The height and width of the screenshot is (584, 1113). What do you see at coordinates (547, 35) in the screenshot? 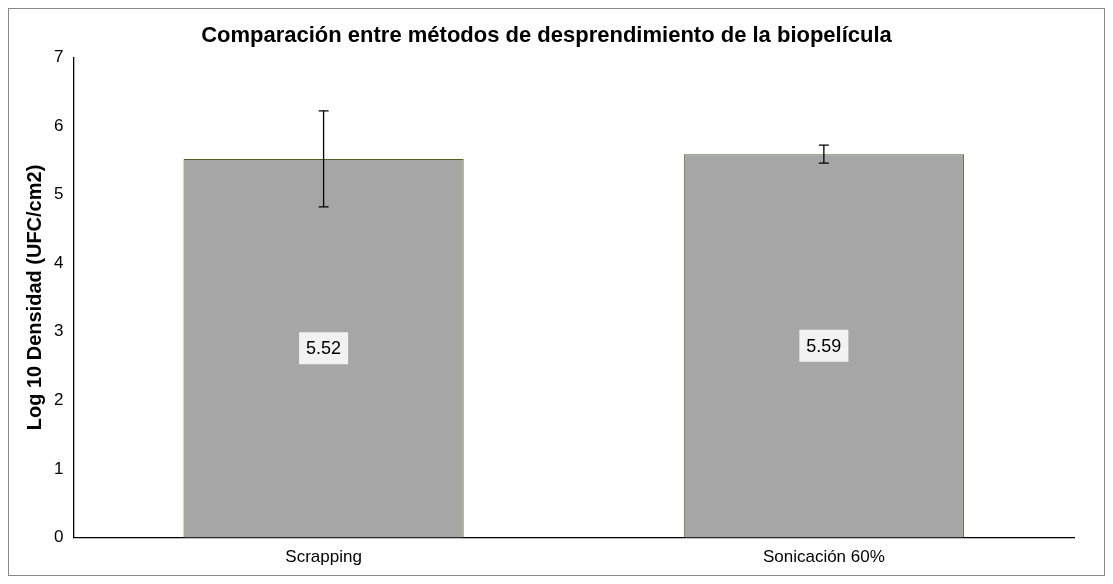
I see `chart-title: Comparación entre métodos de desprendimiento de la biopelícula` at bounding box center [547, 35].